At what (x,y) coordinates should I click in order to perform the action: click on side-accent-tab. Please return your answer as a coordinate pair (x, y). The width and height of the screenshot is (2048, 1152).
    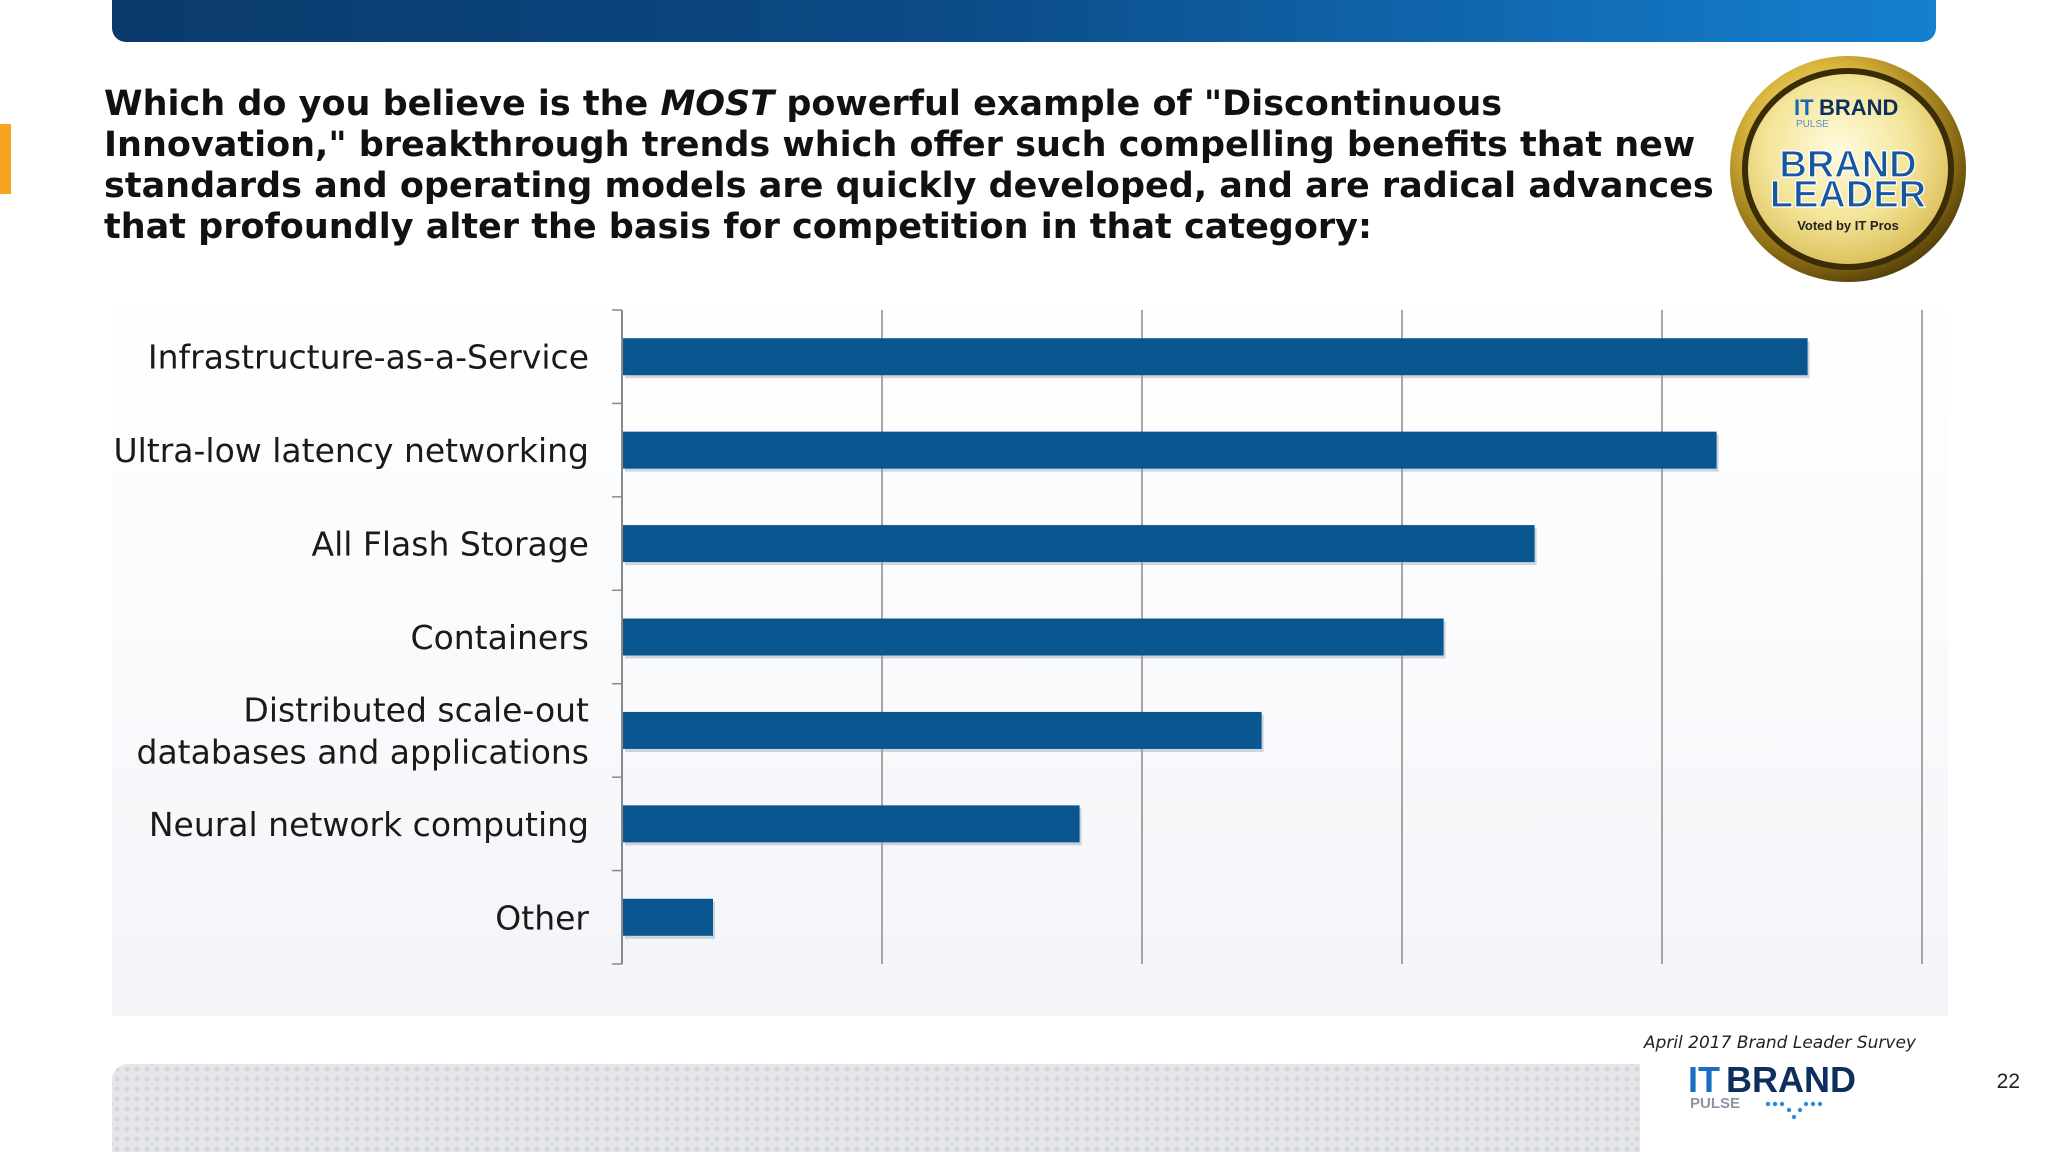
    Looking at the image, I should click on (5, 159).